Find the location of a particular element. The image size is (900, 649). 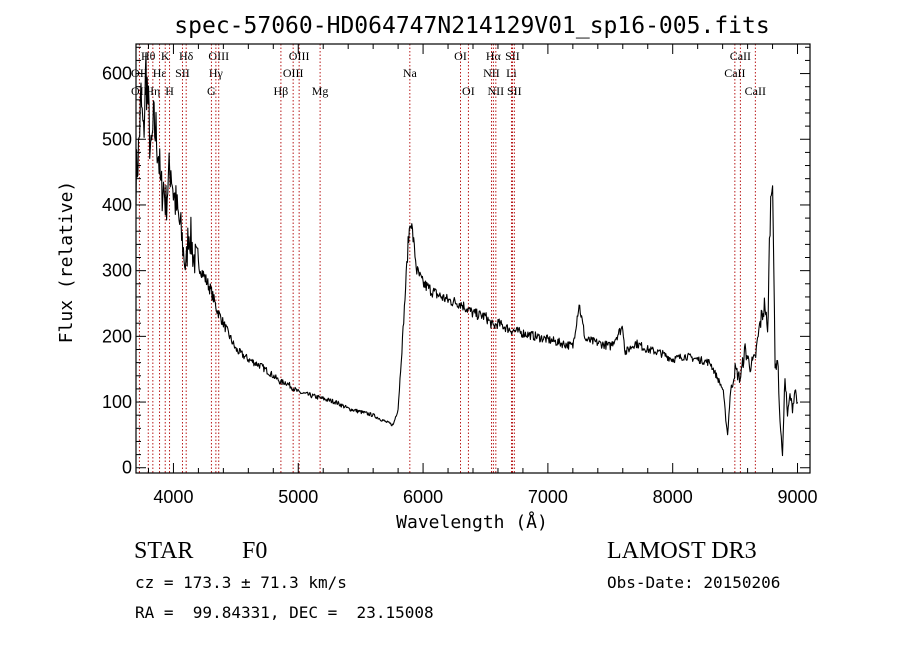

y-tick-label-1: 100 is located at coordinates (117, 402).